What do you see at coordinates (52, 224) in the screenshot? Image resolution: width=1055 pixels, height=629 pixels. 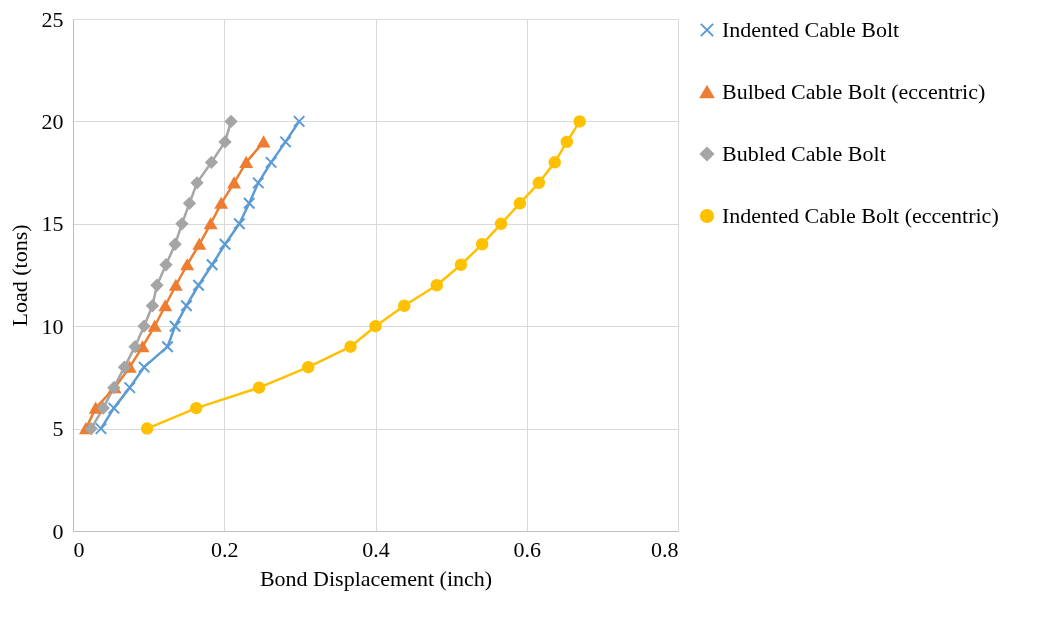 I see `y-tick-label: 15` at bounding box center [52, 224].